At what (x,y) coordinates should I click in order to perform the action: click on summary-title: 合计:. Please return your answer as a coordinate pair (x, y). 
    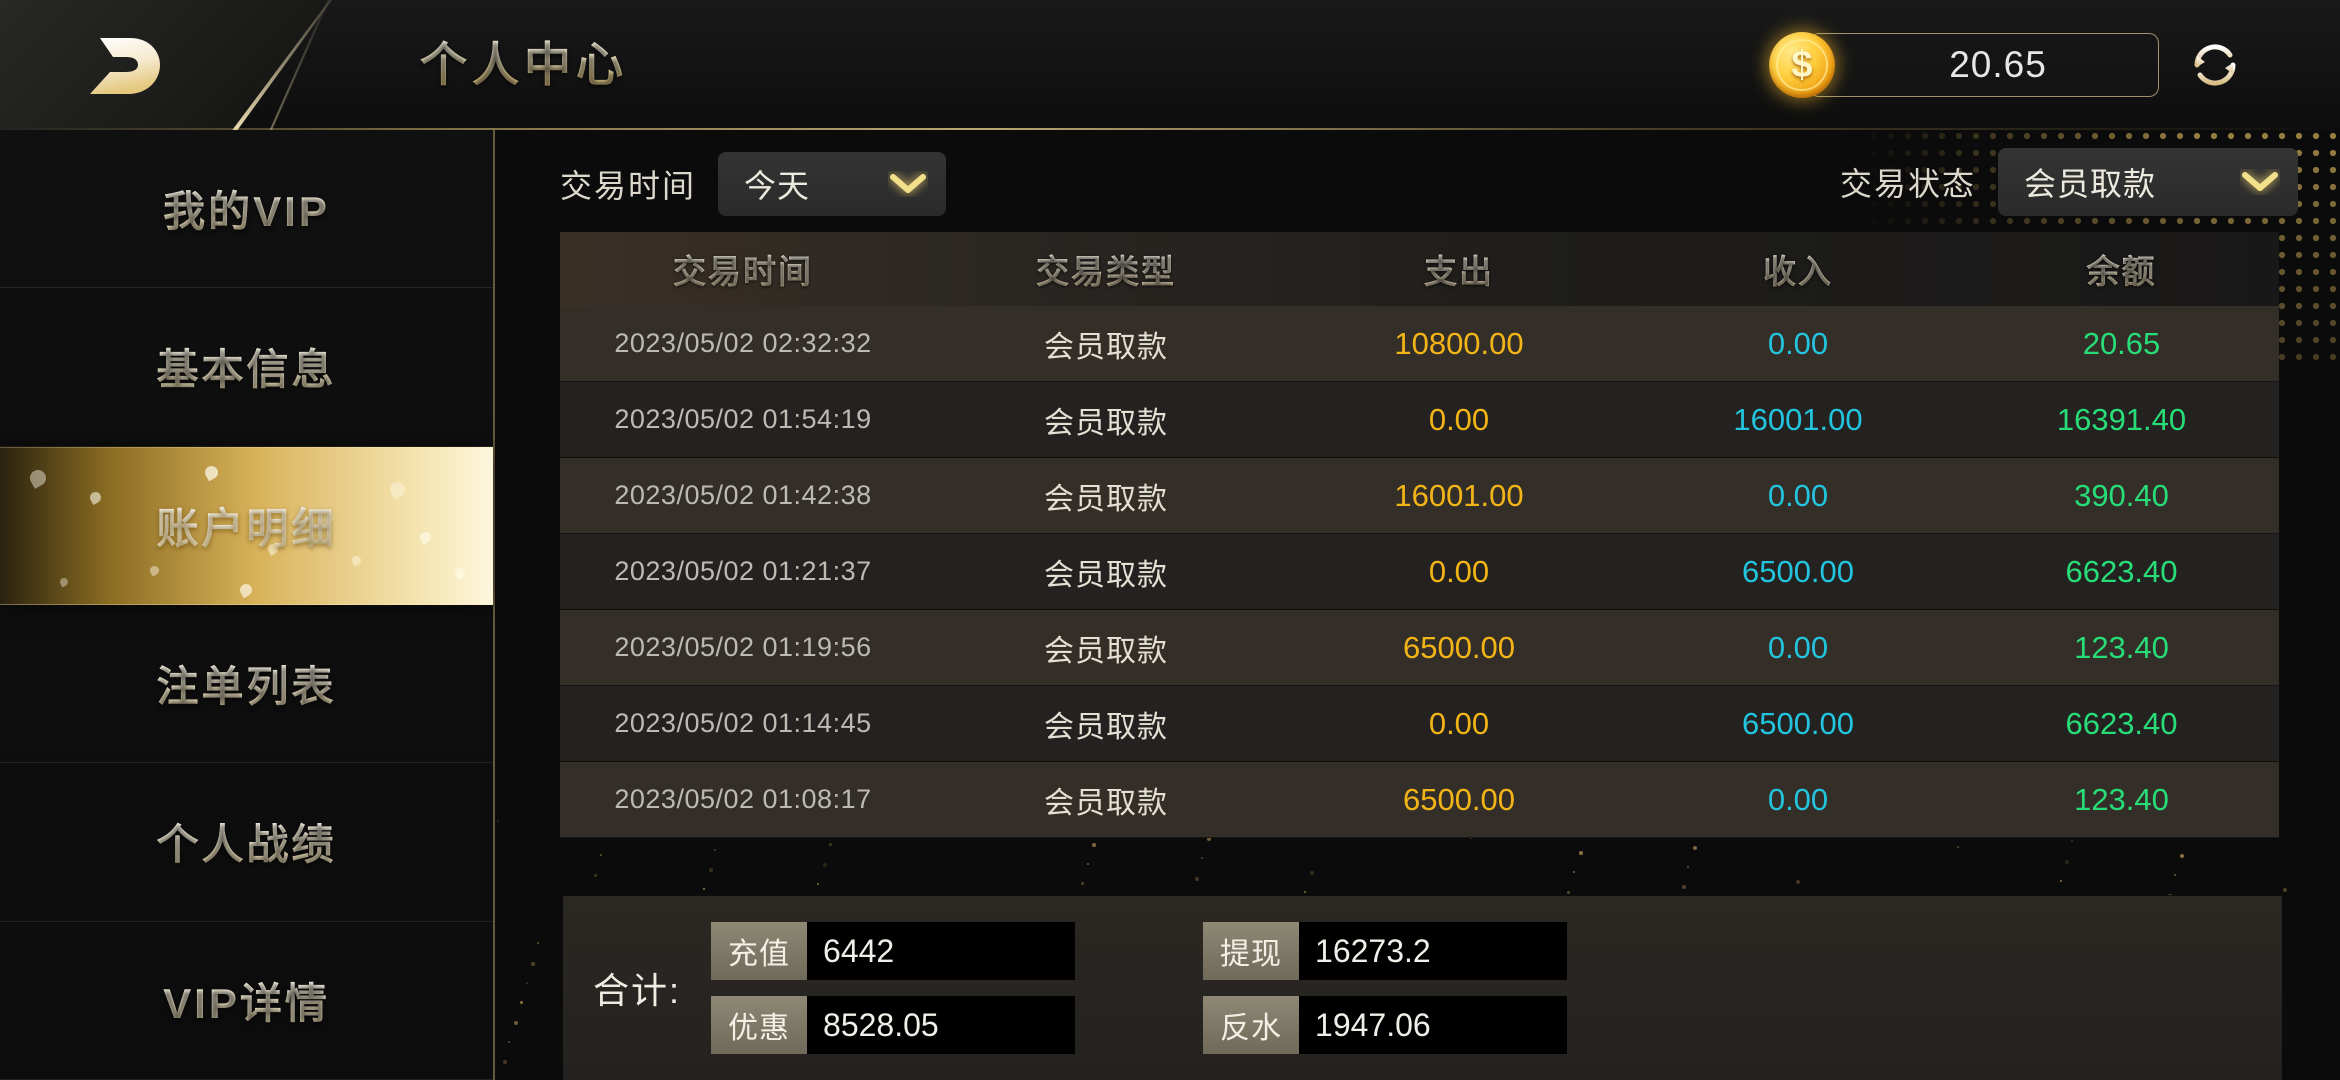
    Looking at the image, I should click on (637, 990).